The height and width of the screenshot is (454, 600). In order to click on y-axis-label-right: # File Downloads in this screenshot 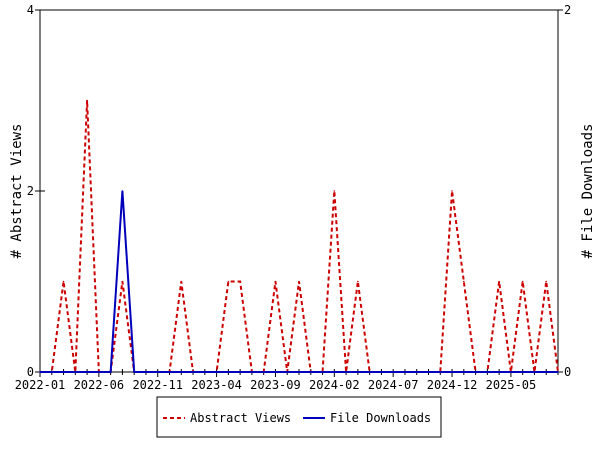, I will do `click(588, 191)`.